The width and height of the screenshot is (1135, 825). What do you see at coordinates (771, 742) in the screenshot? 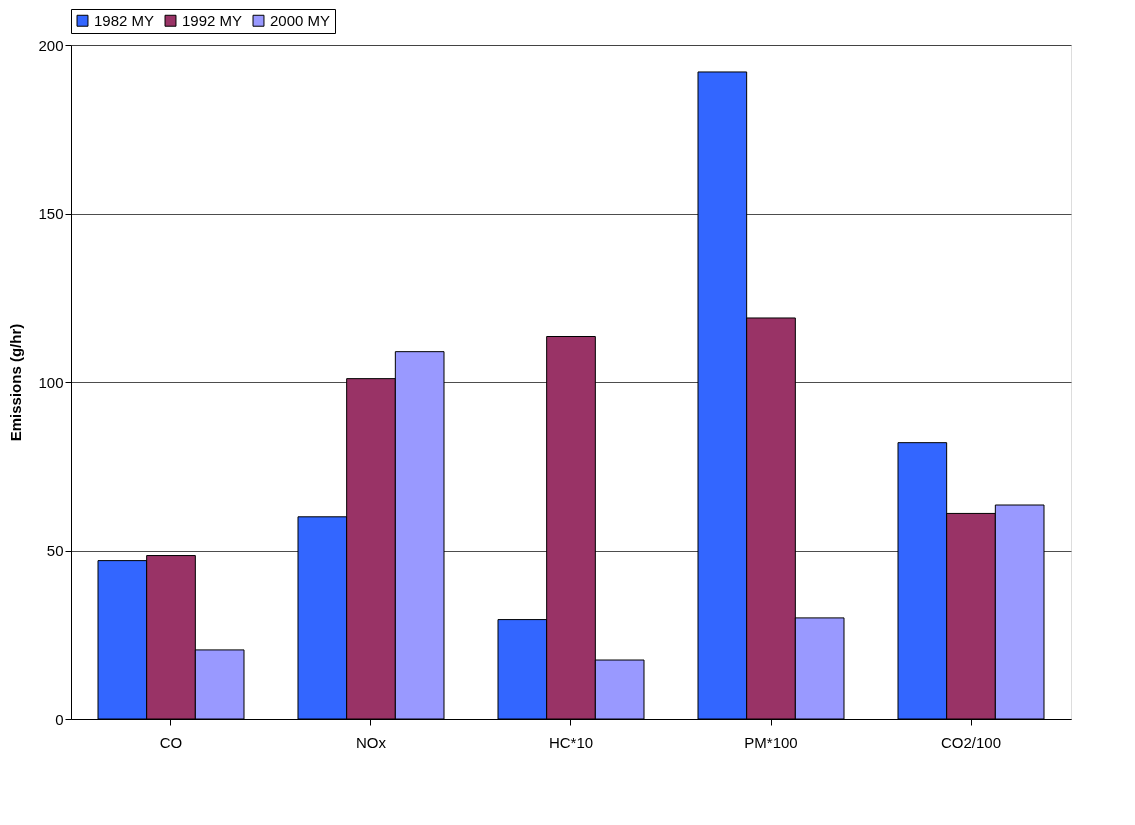
I see `x-tick-label: PM*100` at bounding box center [771, 742].